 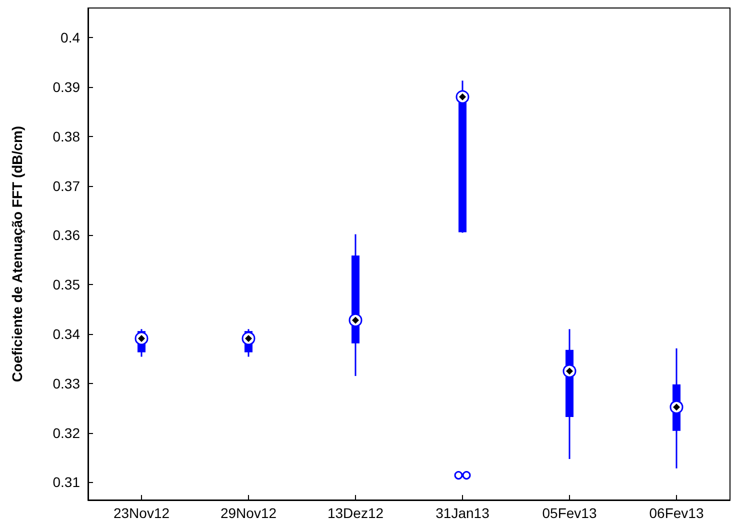 I want to click on y-tick-label: 0.38, so click(x=66, y=136).